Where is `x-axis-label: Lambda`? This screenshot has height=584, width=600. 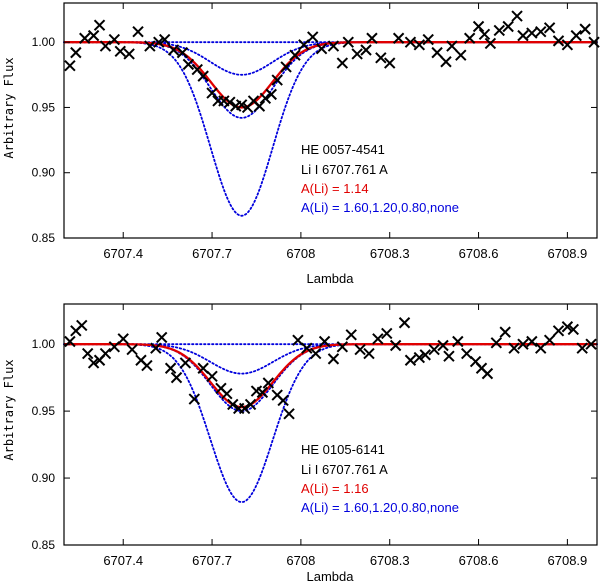 x-axis-label: Lambda is located at coordinates (331, 278).